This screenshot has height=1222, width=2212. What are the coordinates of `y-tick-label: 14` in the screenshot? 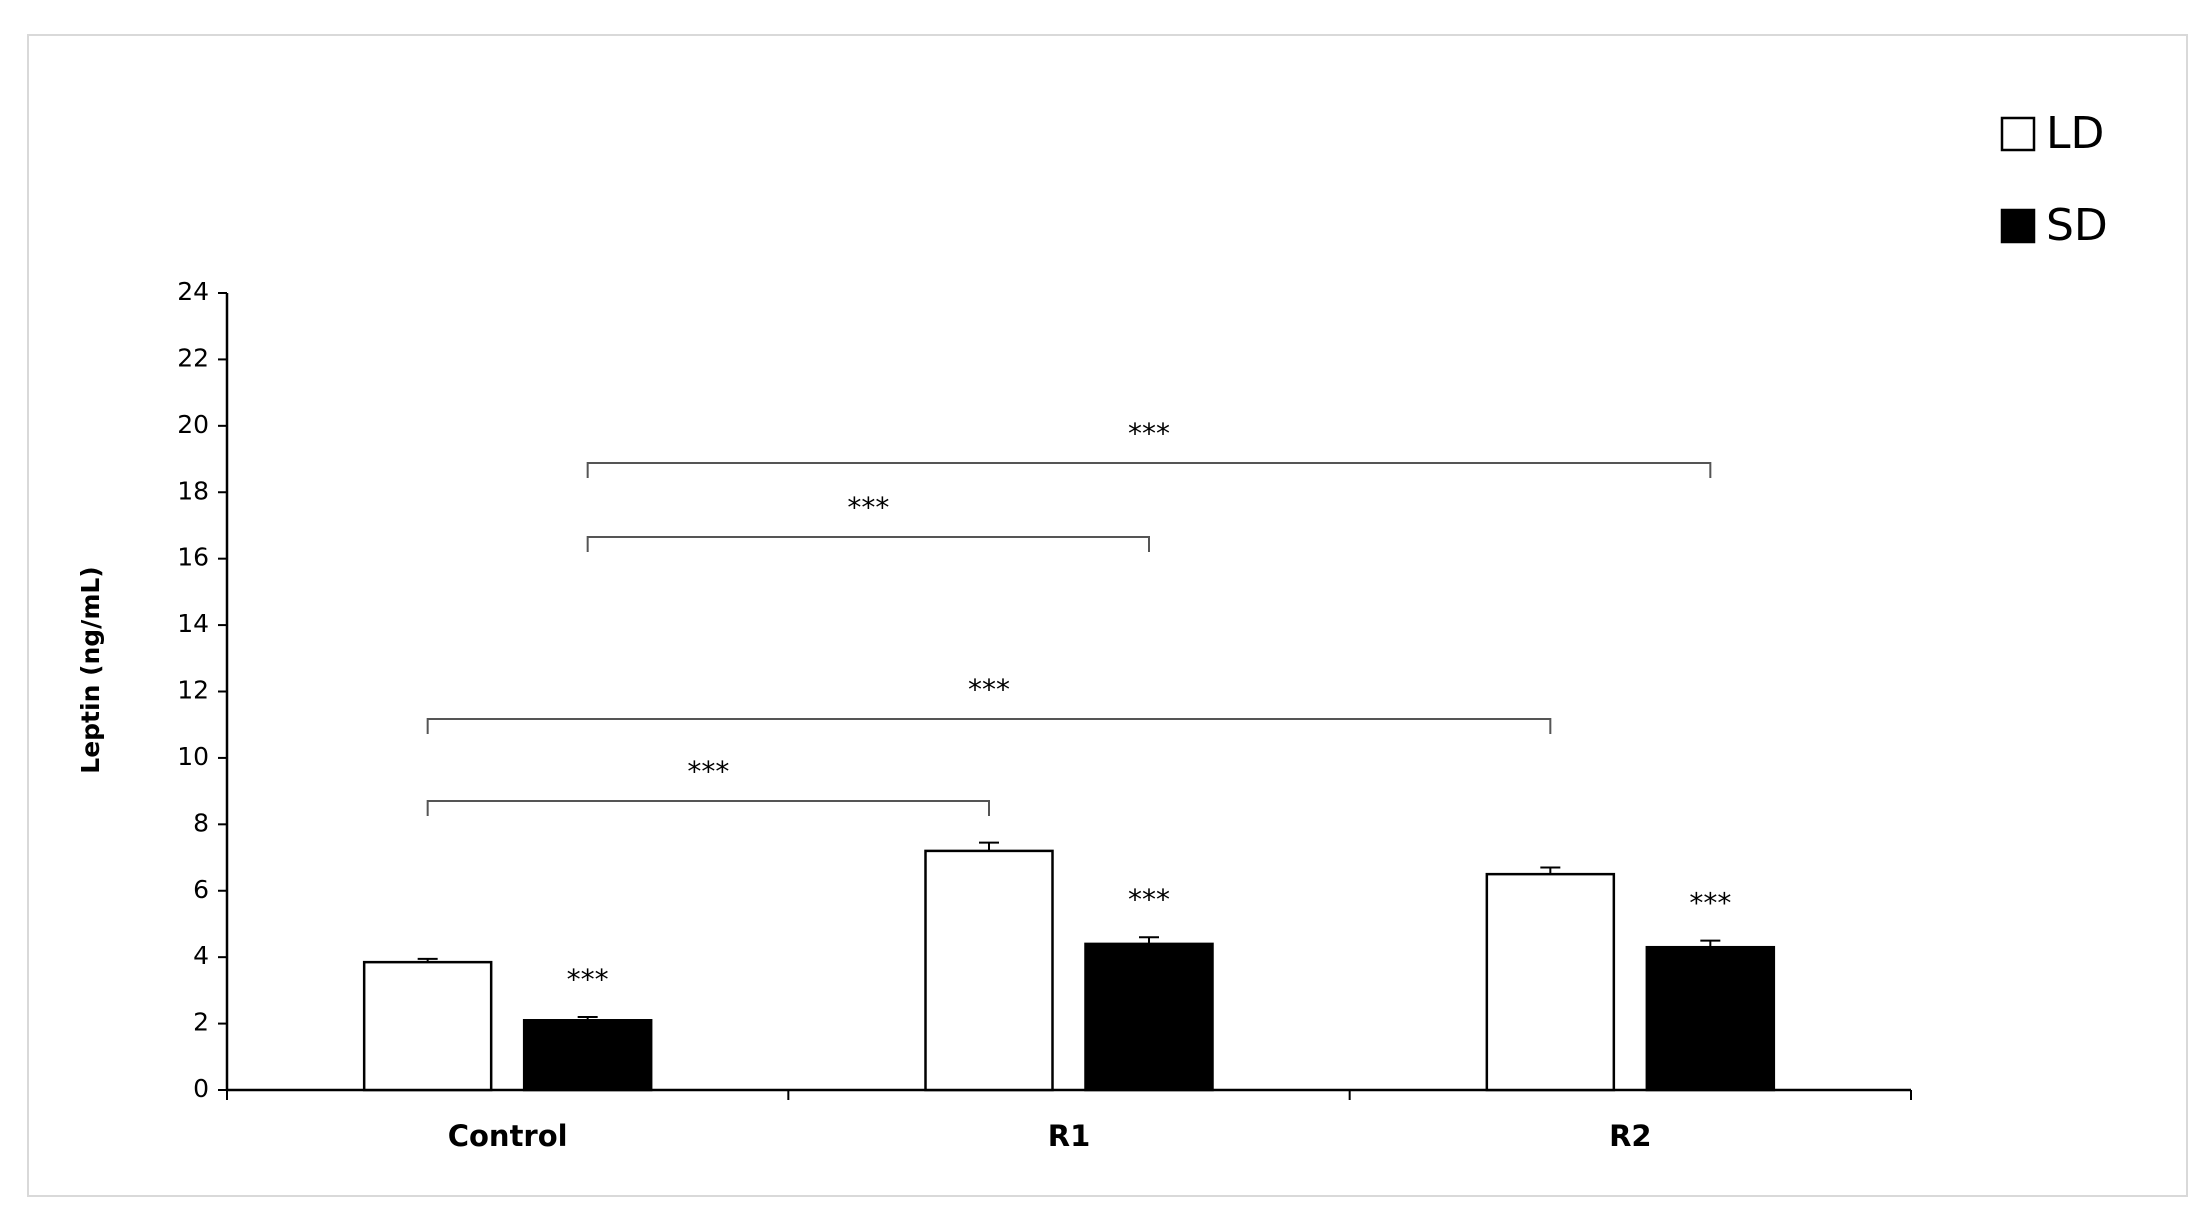 It's located at (193, 623).